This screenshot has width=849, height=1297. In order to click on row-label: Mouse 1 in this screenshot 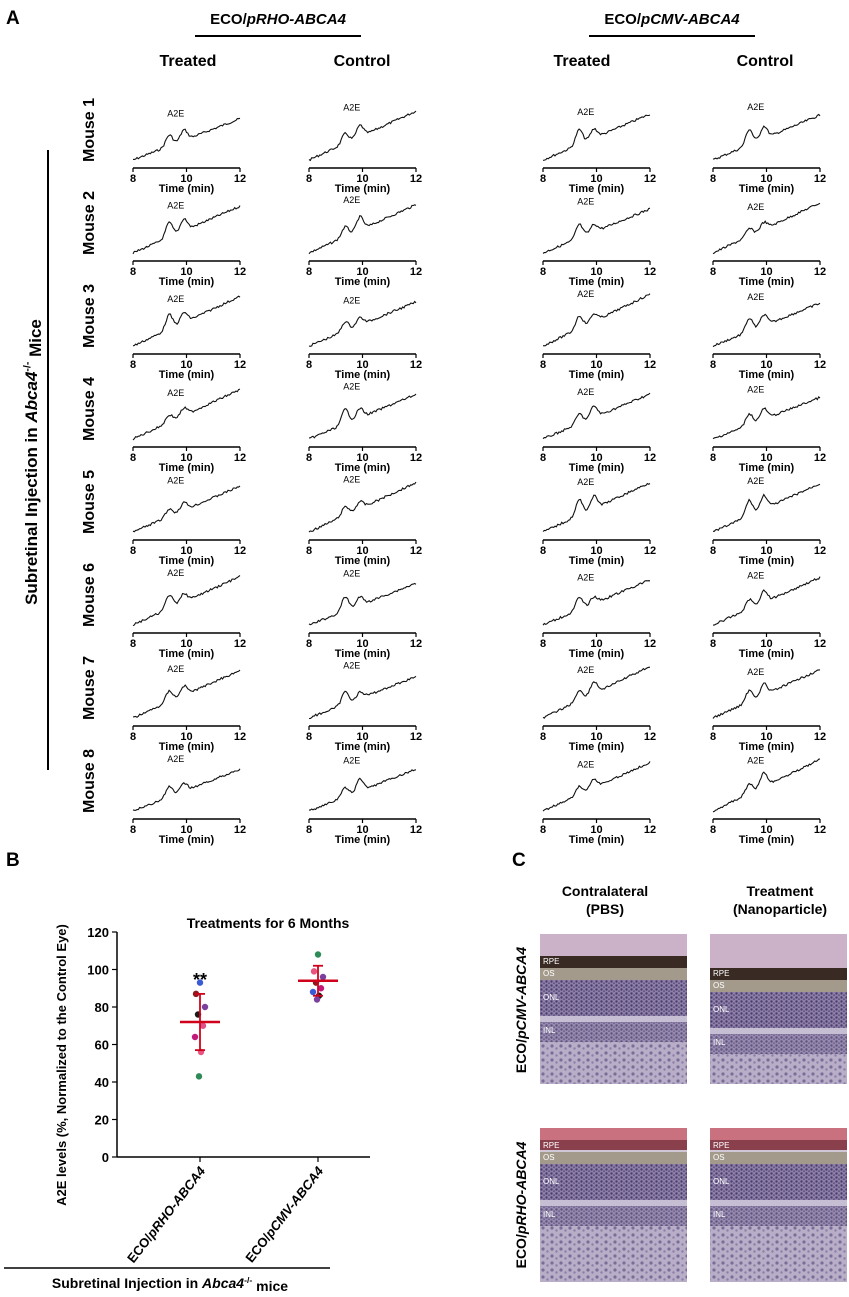, I will do `click(89, 130)`.